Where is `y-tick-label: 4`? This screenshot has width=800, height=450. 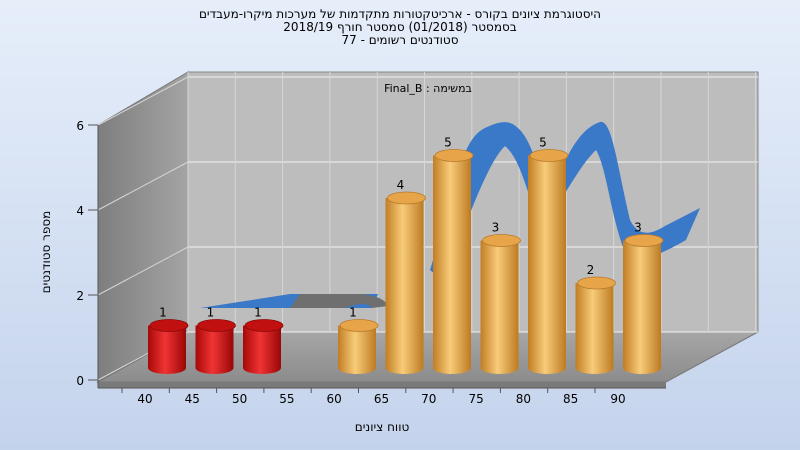
y-tick-label: 4 is located at coordinates (80, 211).